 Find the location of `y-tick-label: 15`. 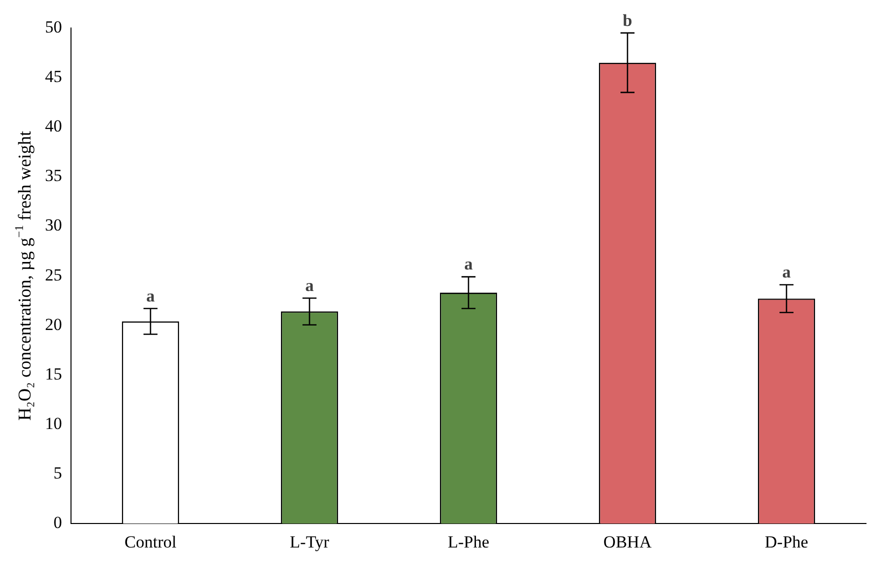

y-tick-label: 15 is located at coordinates (53, 374).